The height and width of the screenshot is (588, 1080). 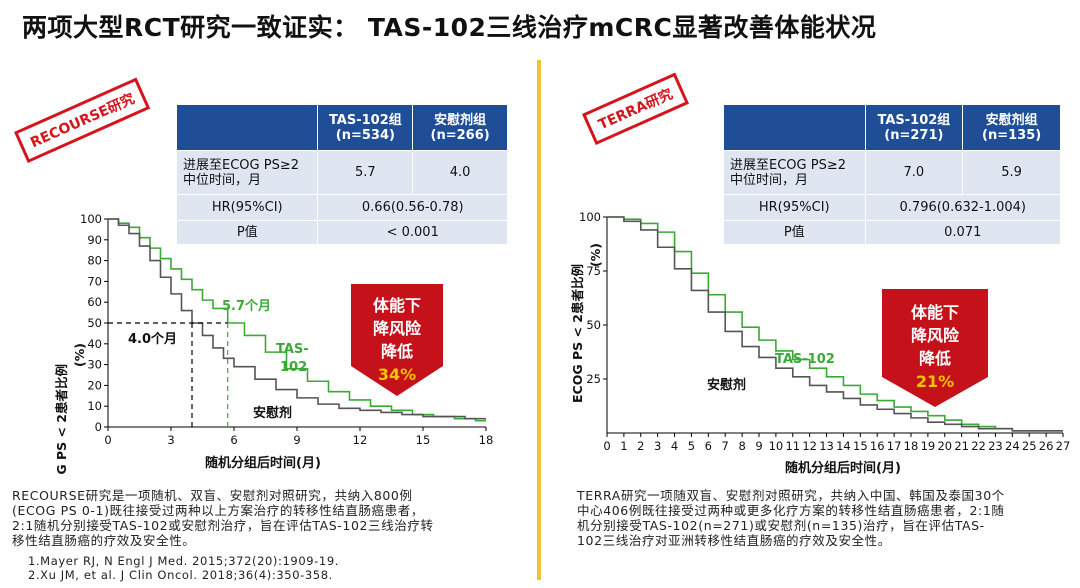 I want to click on y-tick-label: 70, so click(x=94, y=281).